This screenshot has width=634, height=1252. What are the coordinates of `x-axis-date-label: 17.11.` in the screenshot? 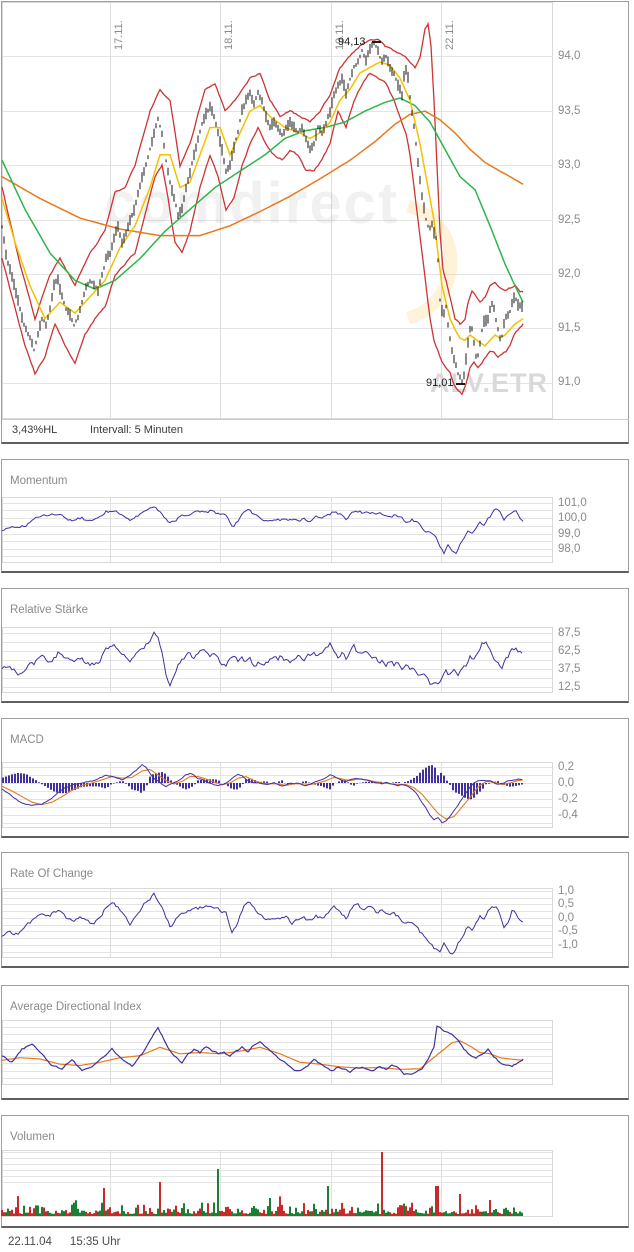 It's located at (119, 35).